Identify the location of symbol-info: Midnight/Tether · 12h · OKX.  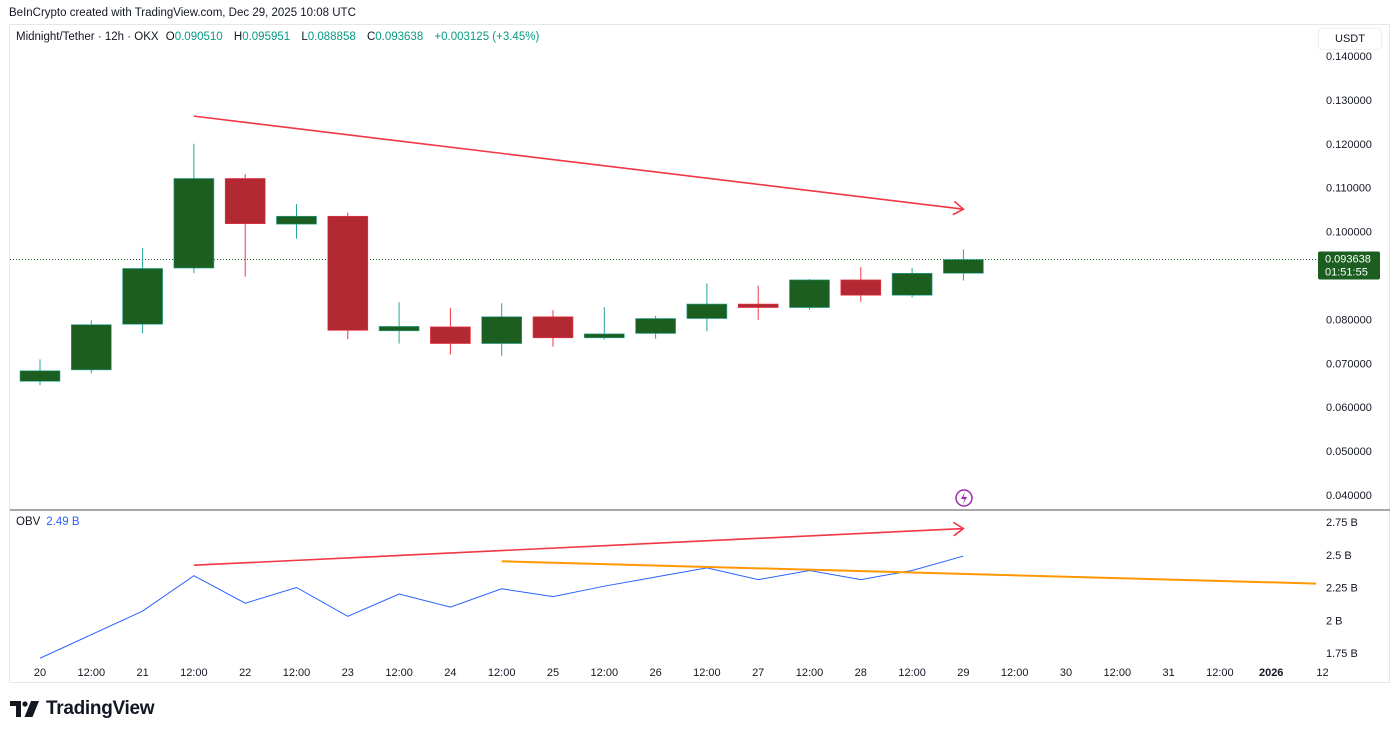
(87, 37).